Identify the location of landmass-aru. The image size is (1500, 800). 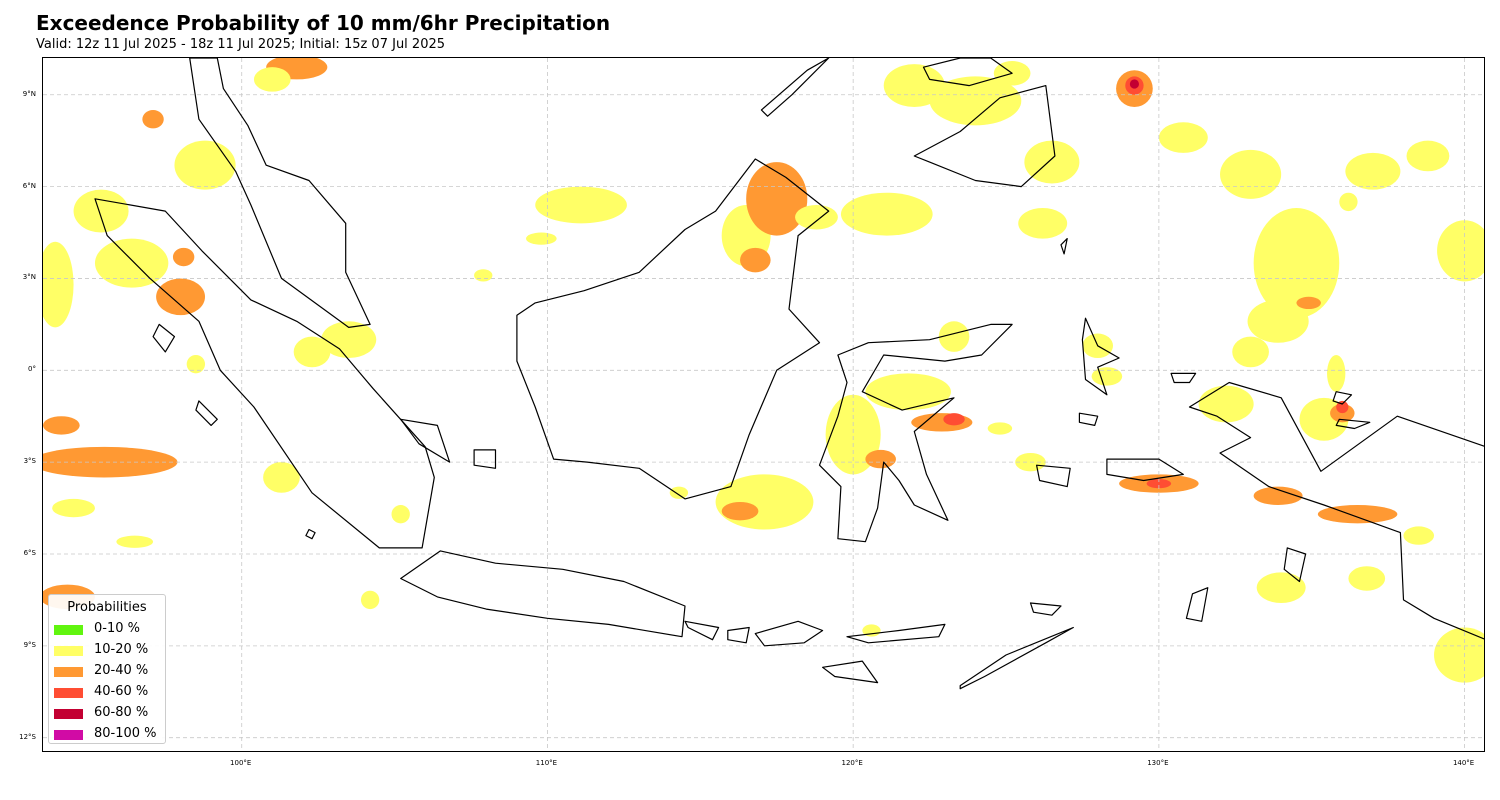
(1295, 565).